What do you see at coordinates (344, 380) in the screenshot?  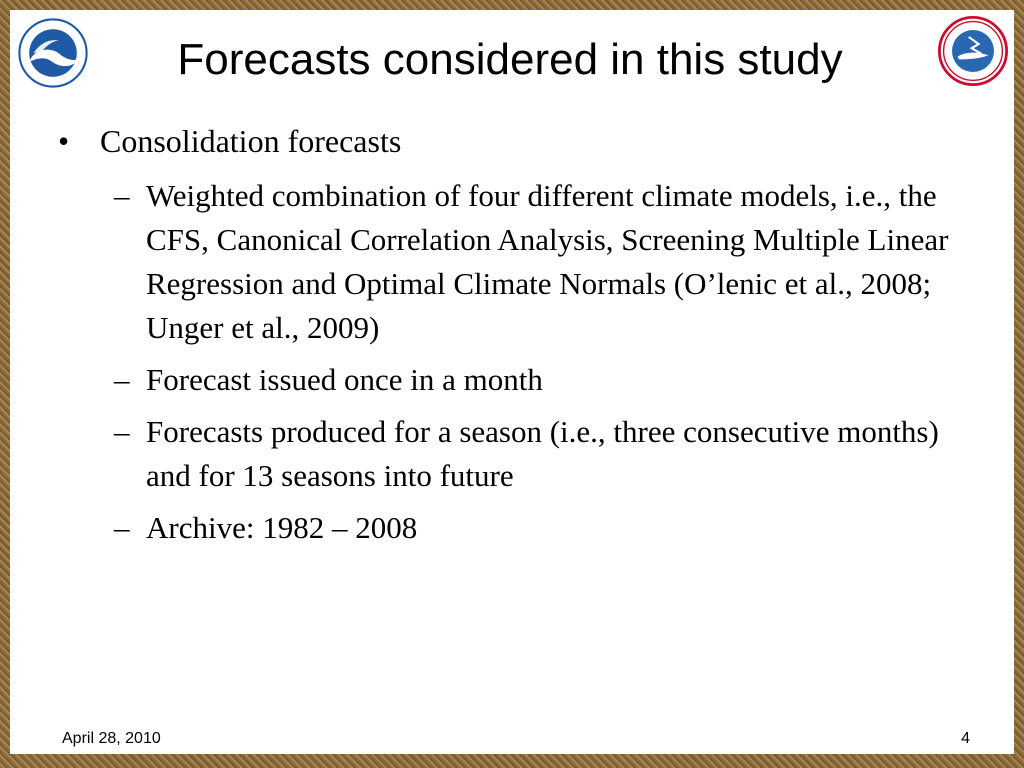 I see `subitem-text: Forecast issued once in a month` at bounding box center [344, 380].